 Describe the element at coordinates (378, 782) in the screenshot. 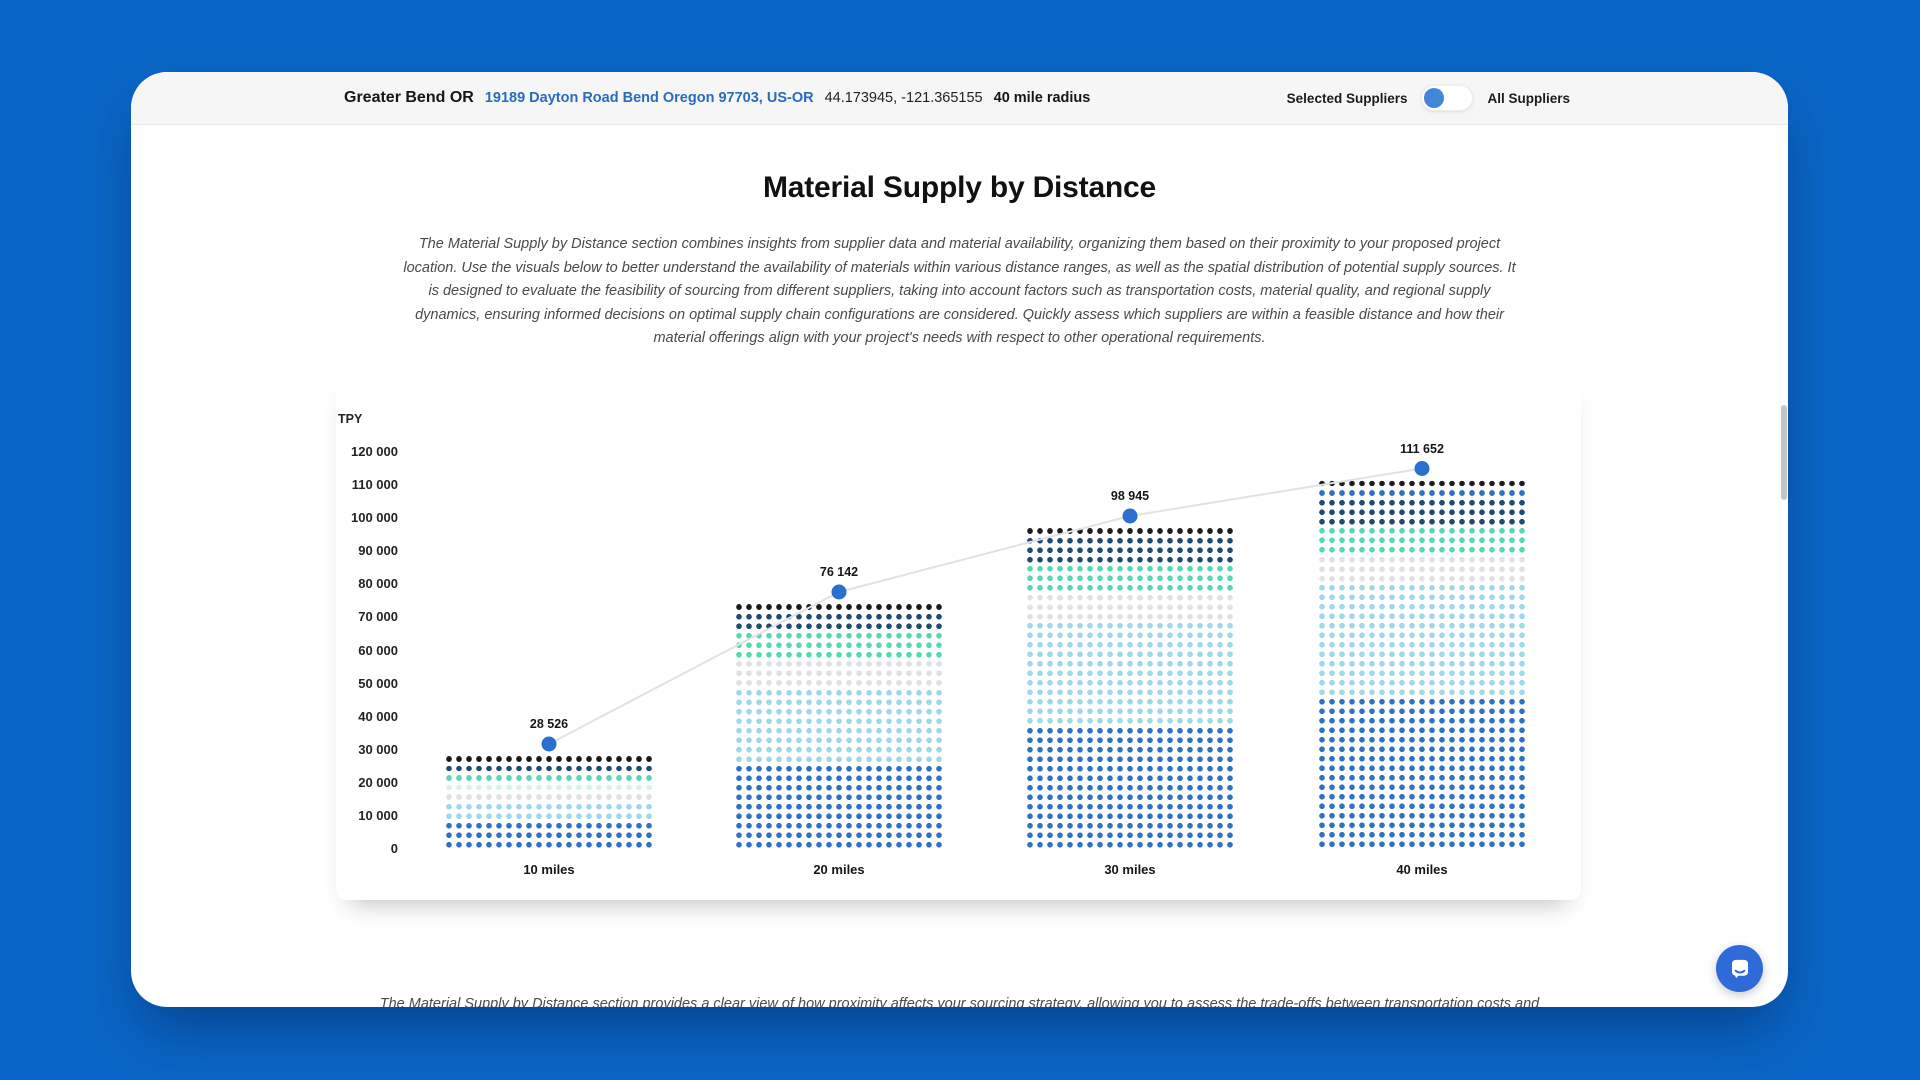

I see `y-tick-label: 20 000` at that location.